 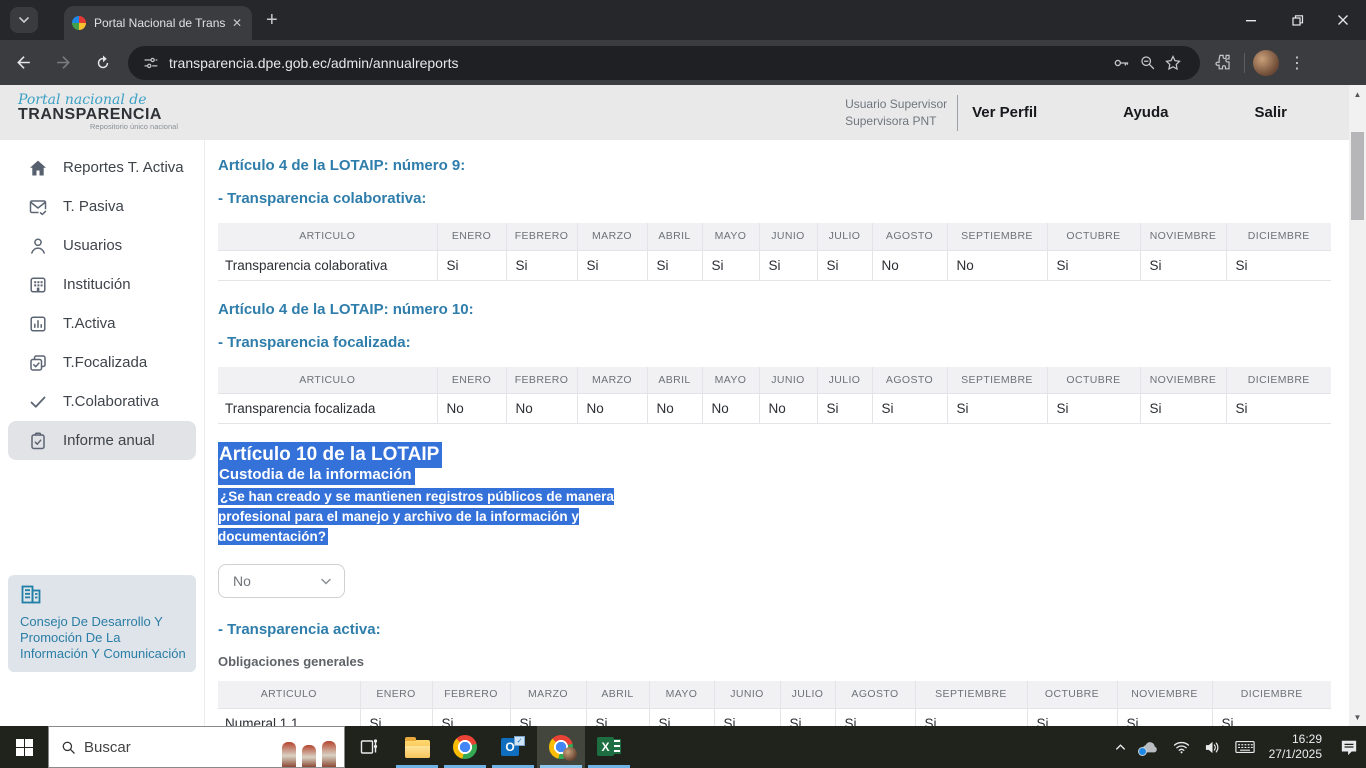 What do you see at coordinates (1093, 380) in the screenshot?
I see `column-header: OCTUBRE` at bounding box center [1093, 380].